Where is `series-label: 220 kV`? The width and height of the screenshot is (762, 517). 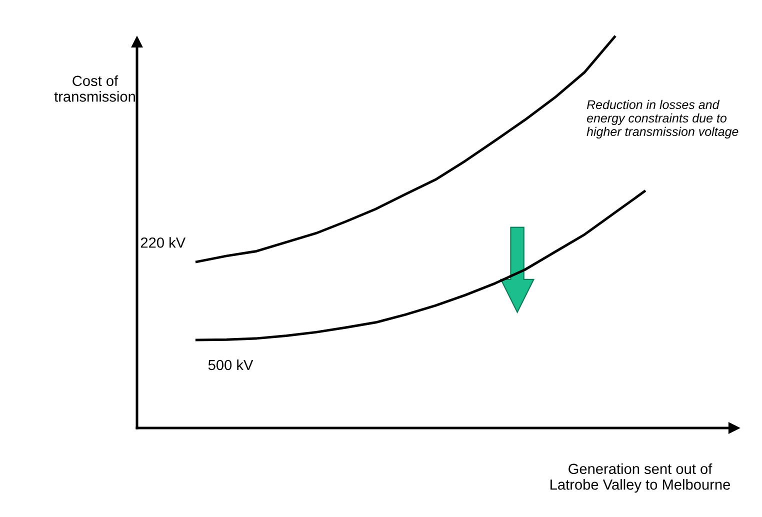 series-label: 220 kV is located at coordinates (163, 242).